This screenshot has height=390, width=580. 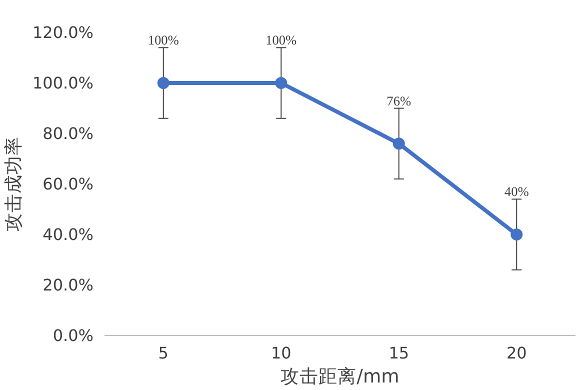 What do you see at coordinates (63, 32) in the screenshot?
I see `y-tick-label: 120.0%` at bounding box center [63, 32].